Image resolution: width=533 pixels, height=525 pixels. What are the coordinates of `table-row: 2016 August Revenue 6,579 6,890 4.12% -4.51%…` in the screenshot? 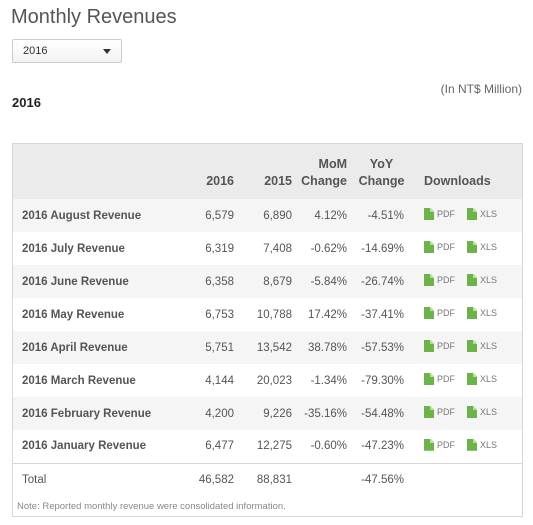 It's located at (267, 215).